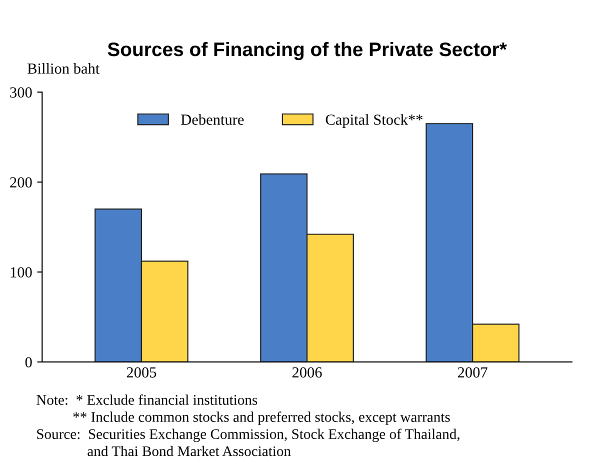  What do you see at coordinates (212, 119) in the screenshot?
I see `legend-label: Debenture` at bounding box center [212, 119].